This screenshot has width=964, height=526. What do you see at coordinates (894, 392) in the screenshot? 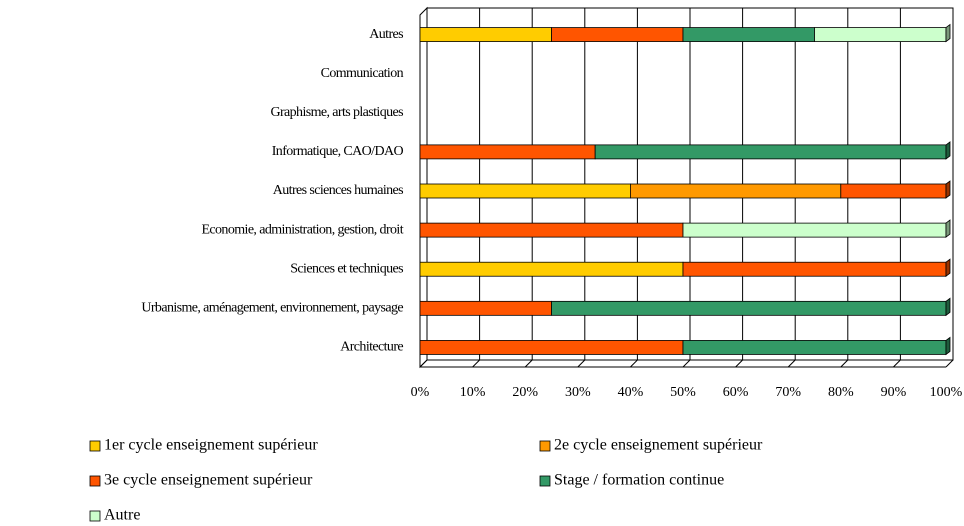
I see `x-tick-label: 90%` at bounding box center [894, 392].